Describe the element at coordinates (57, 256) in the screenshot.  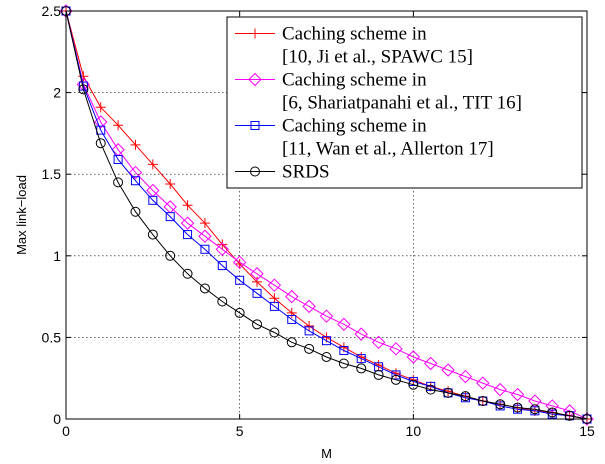
I see `y-tick-label: 1` at that location.